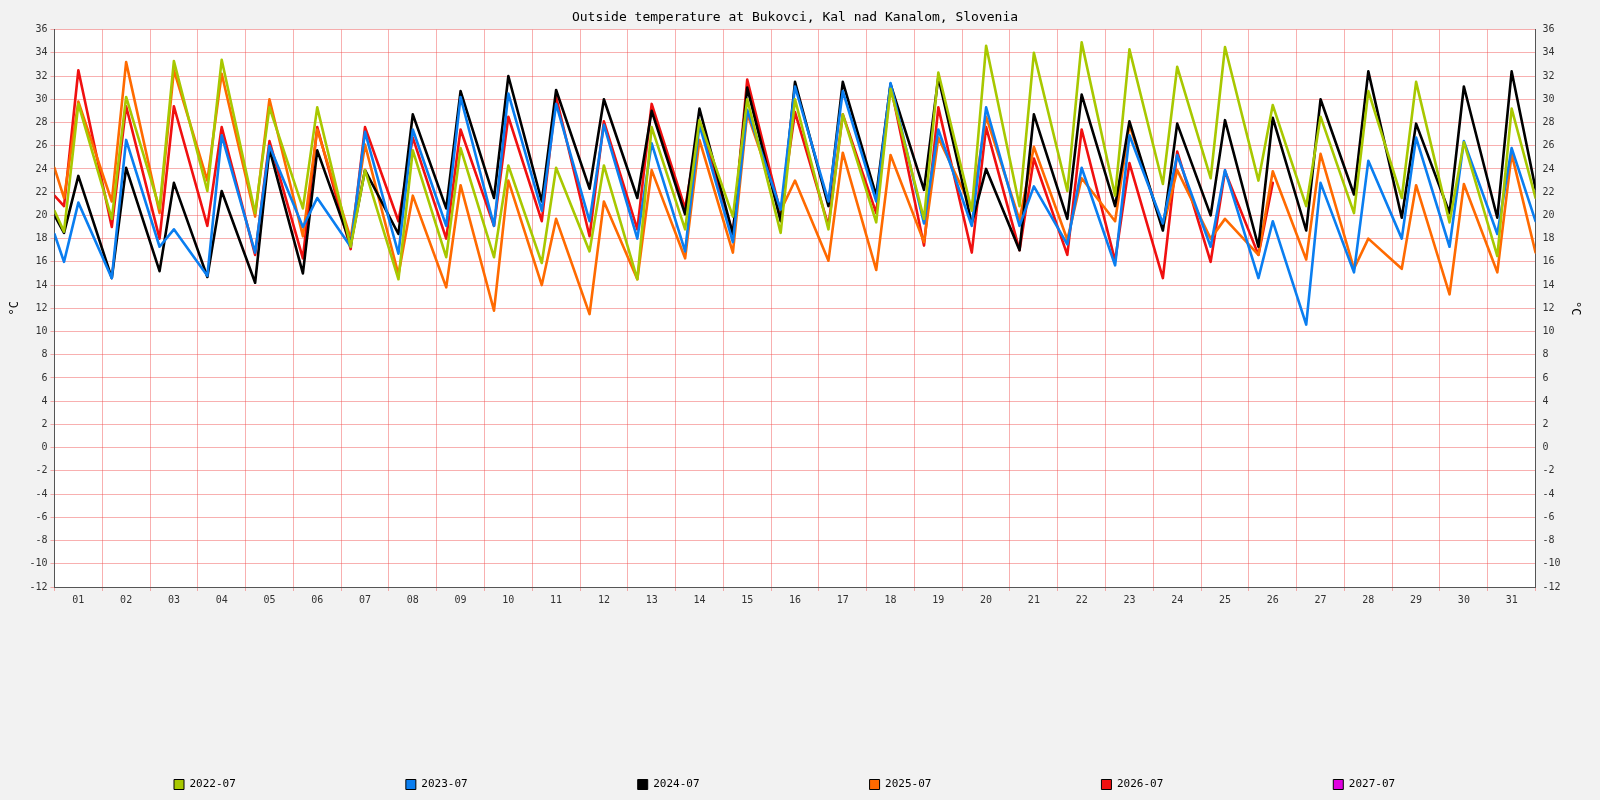 This screenshot has height=800, width=1600. I want to click on y2-tick-label: -6, so click(1548, 516).